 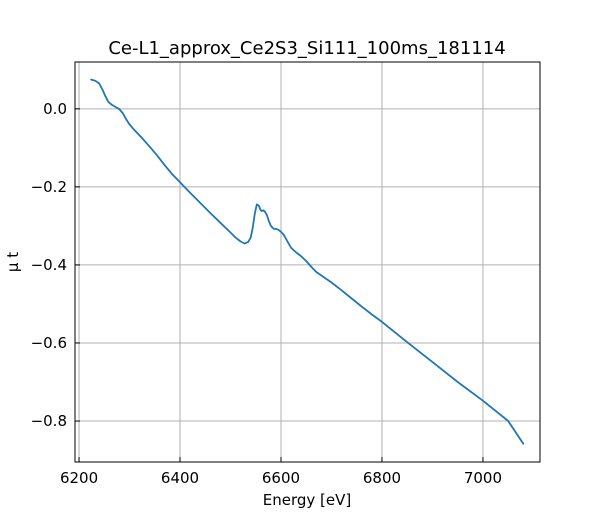 What do you see at coordinates (306, 48) in the screenshot?
I see `chart-title: Ce-L1_approx_Ce2S3_Si111_100ms_181114` at bounding box center [306, 48].